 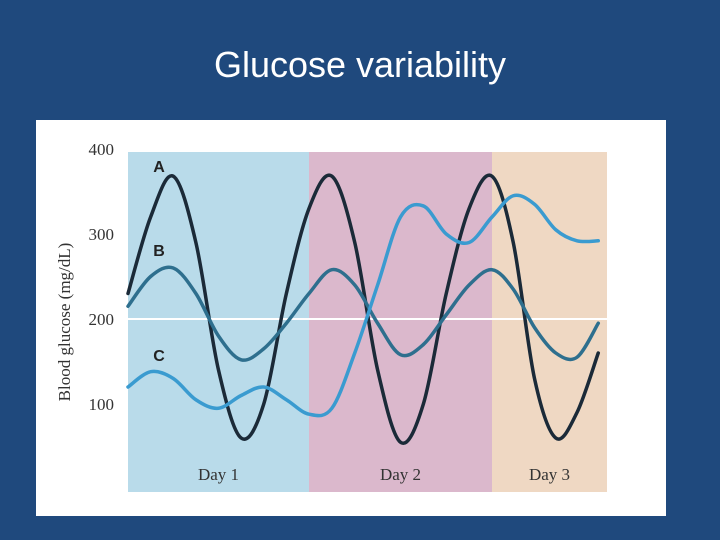 What do you see at coordinates (400, 474) in the screenshot?
I see `day-label-2: Day 2` at bounding box center [400, 474].